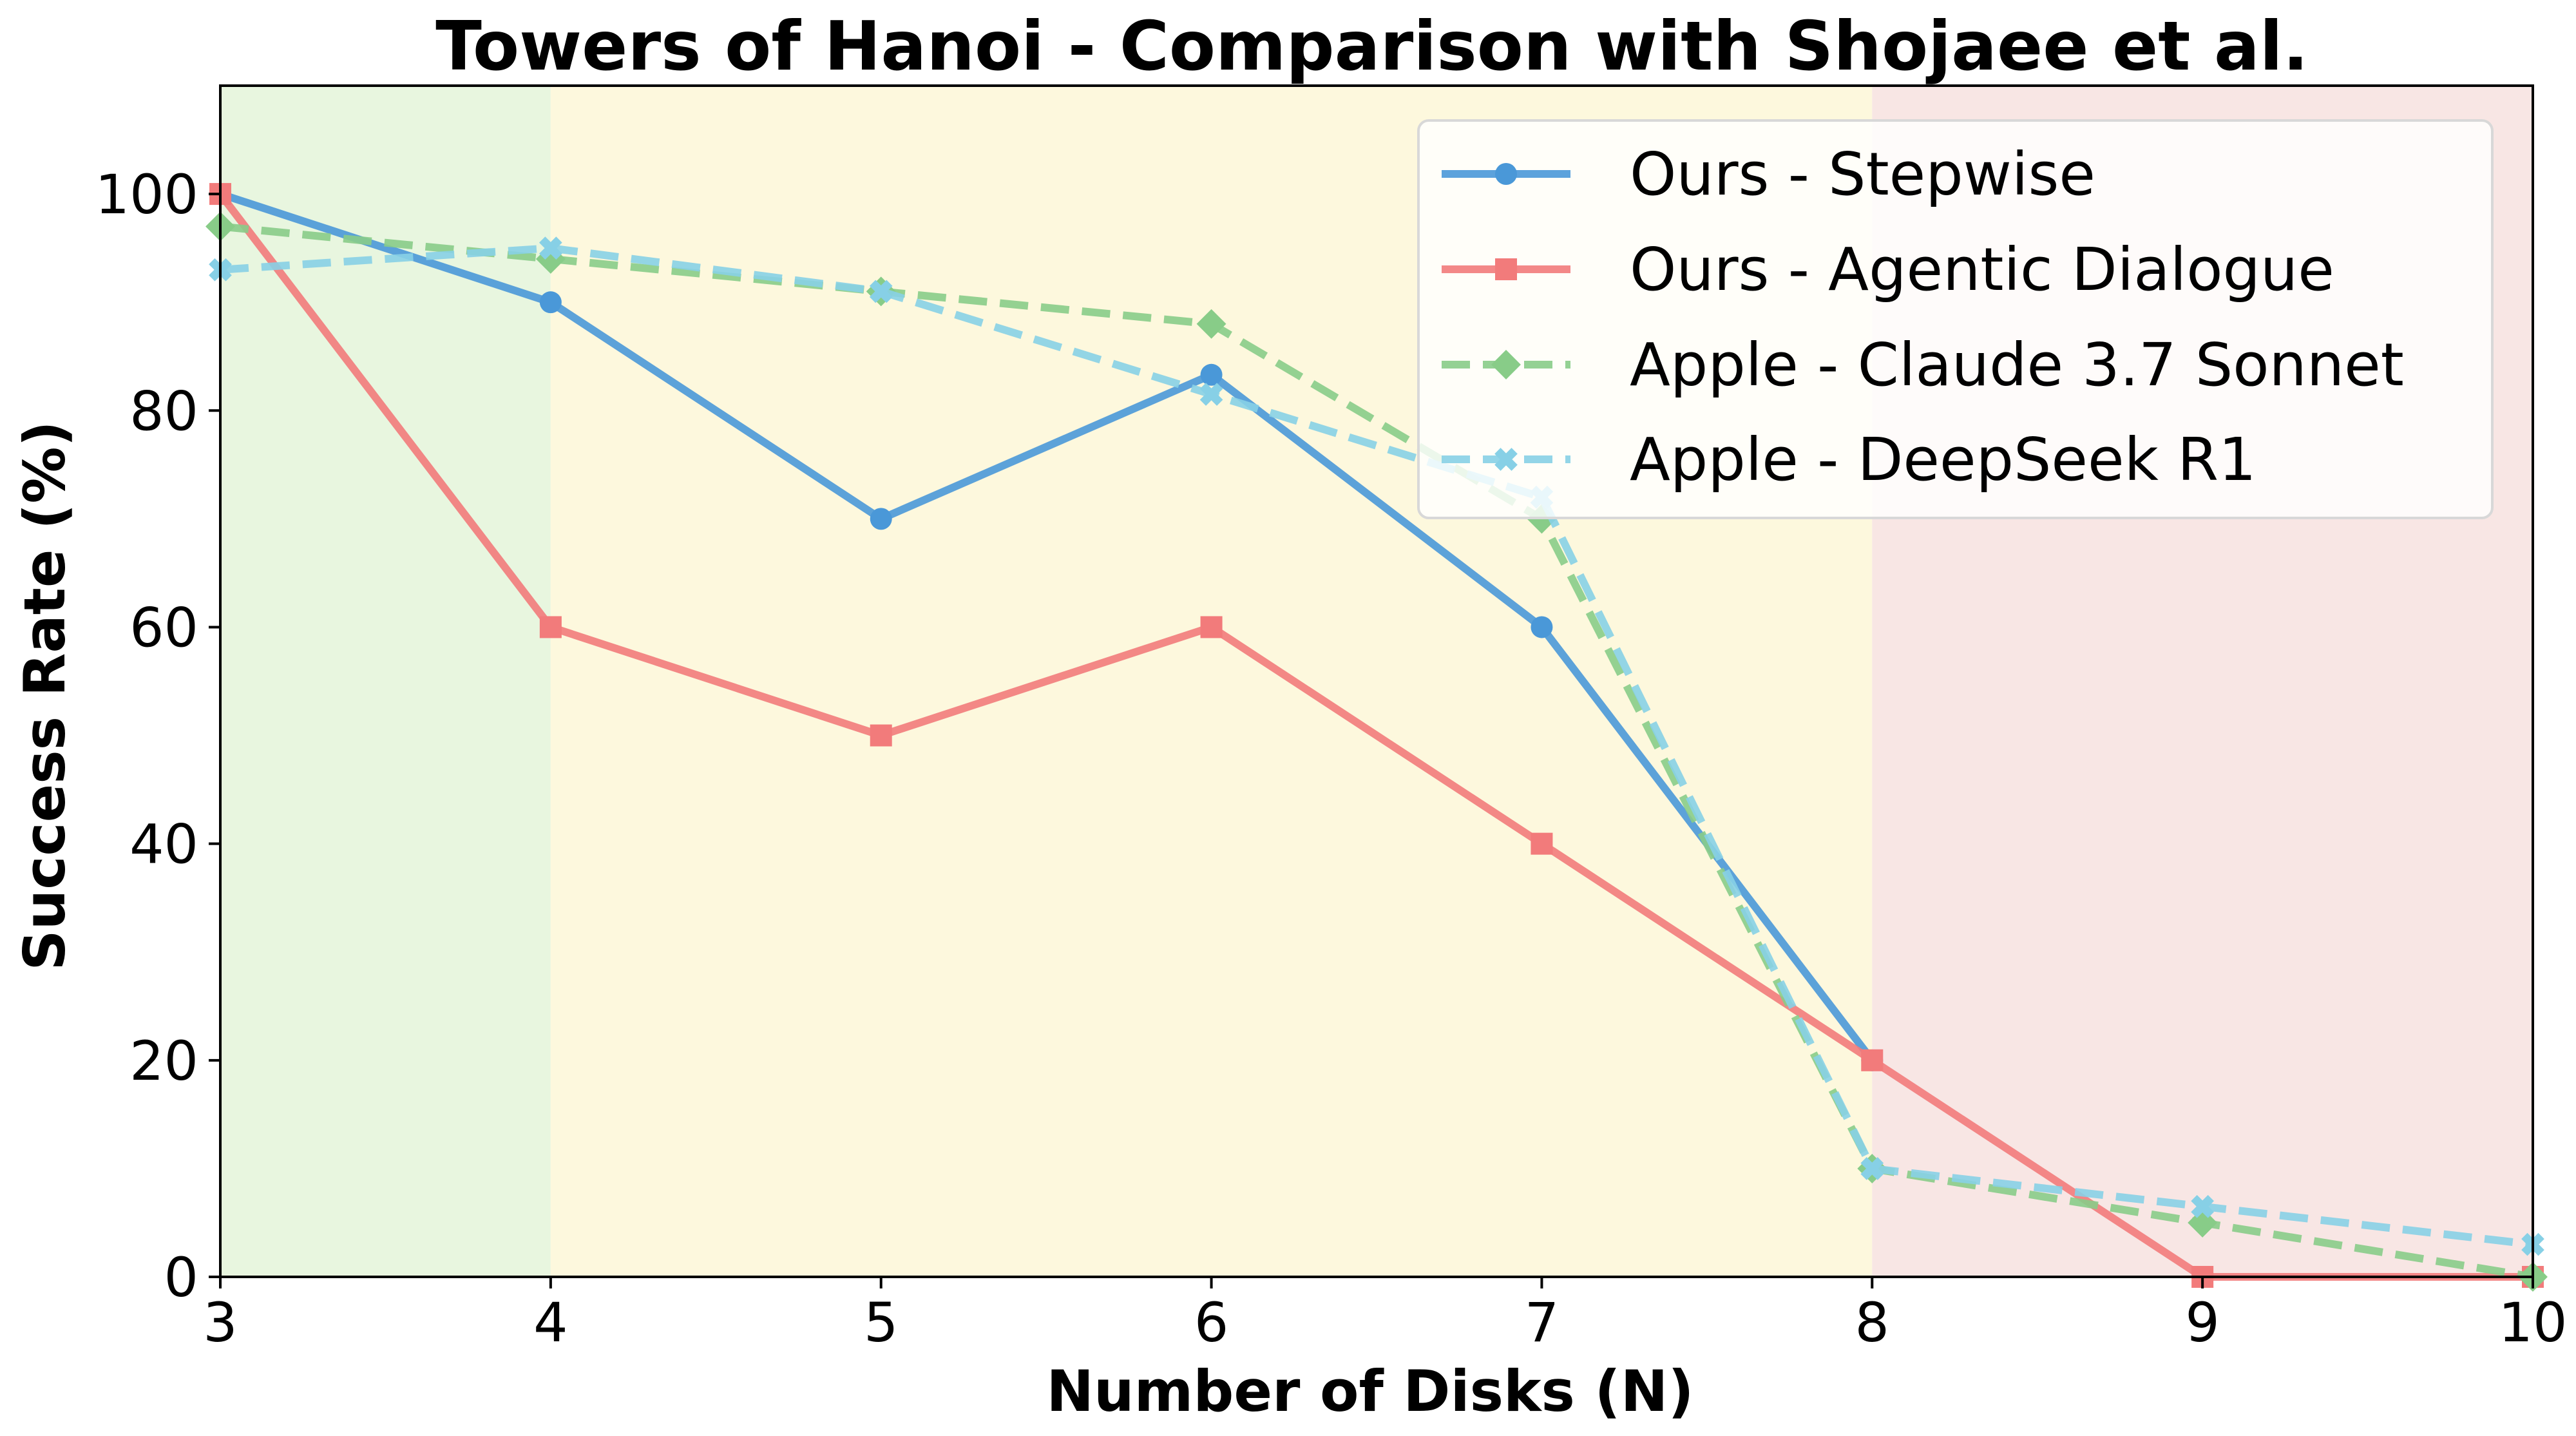 This screenshot has width=2576, height=1436. I want to click on x-tick-label: 6, so click(1211, 1322).